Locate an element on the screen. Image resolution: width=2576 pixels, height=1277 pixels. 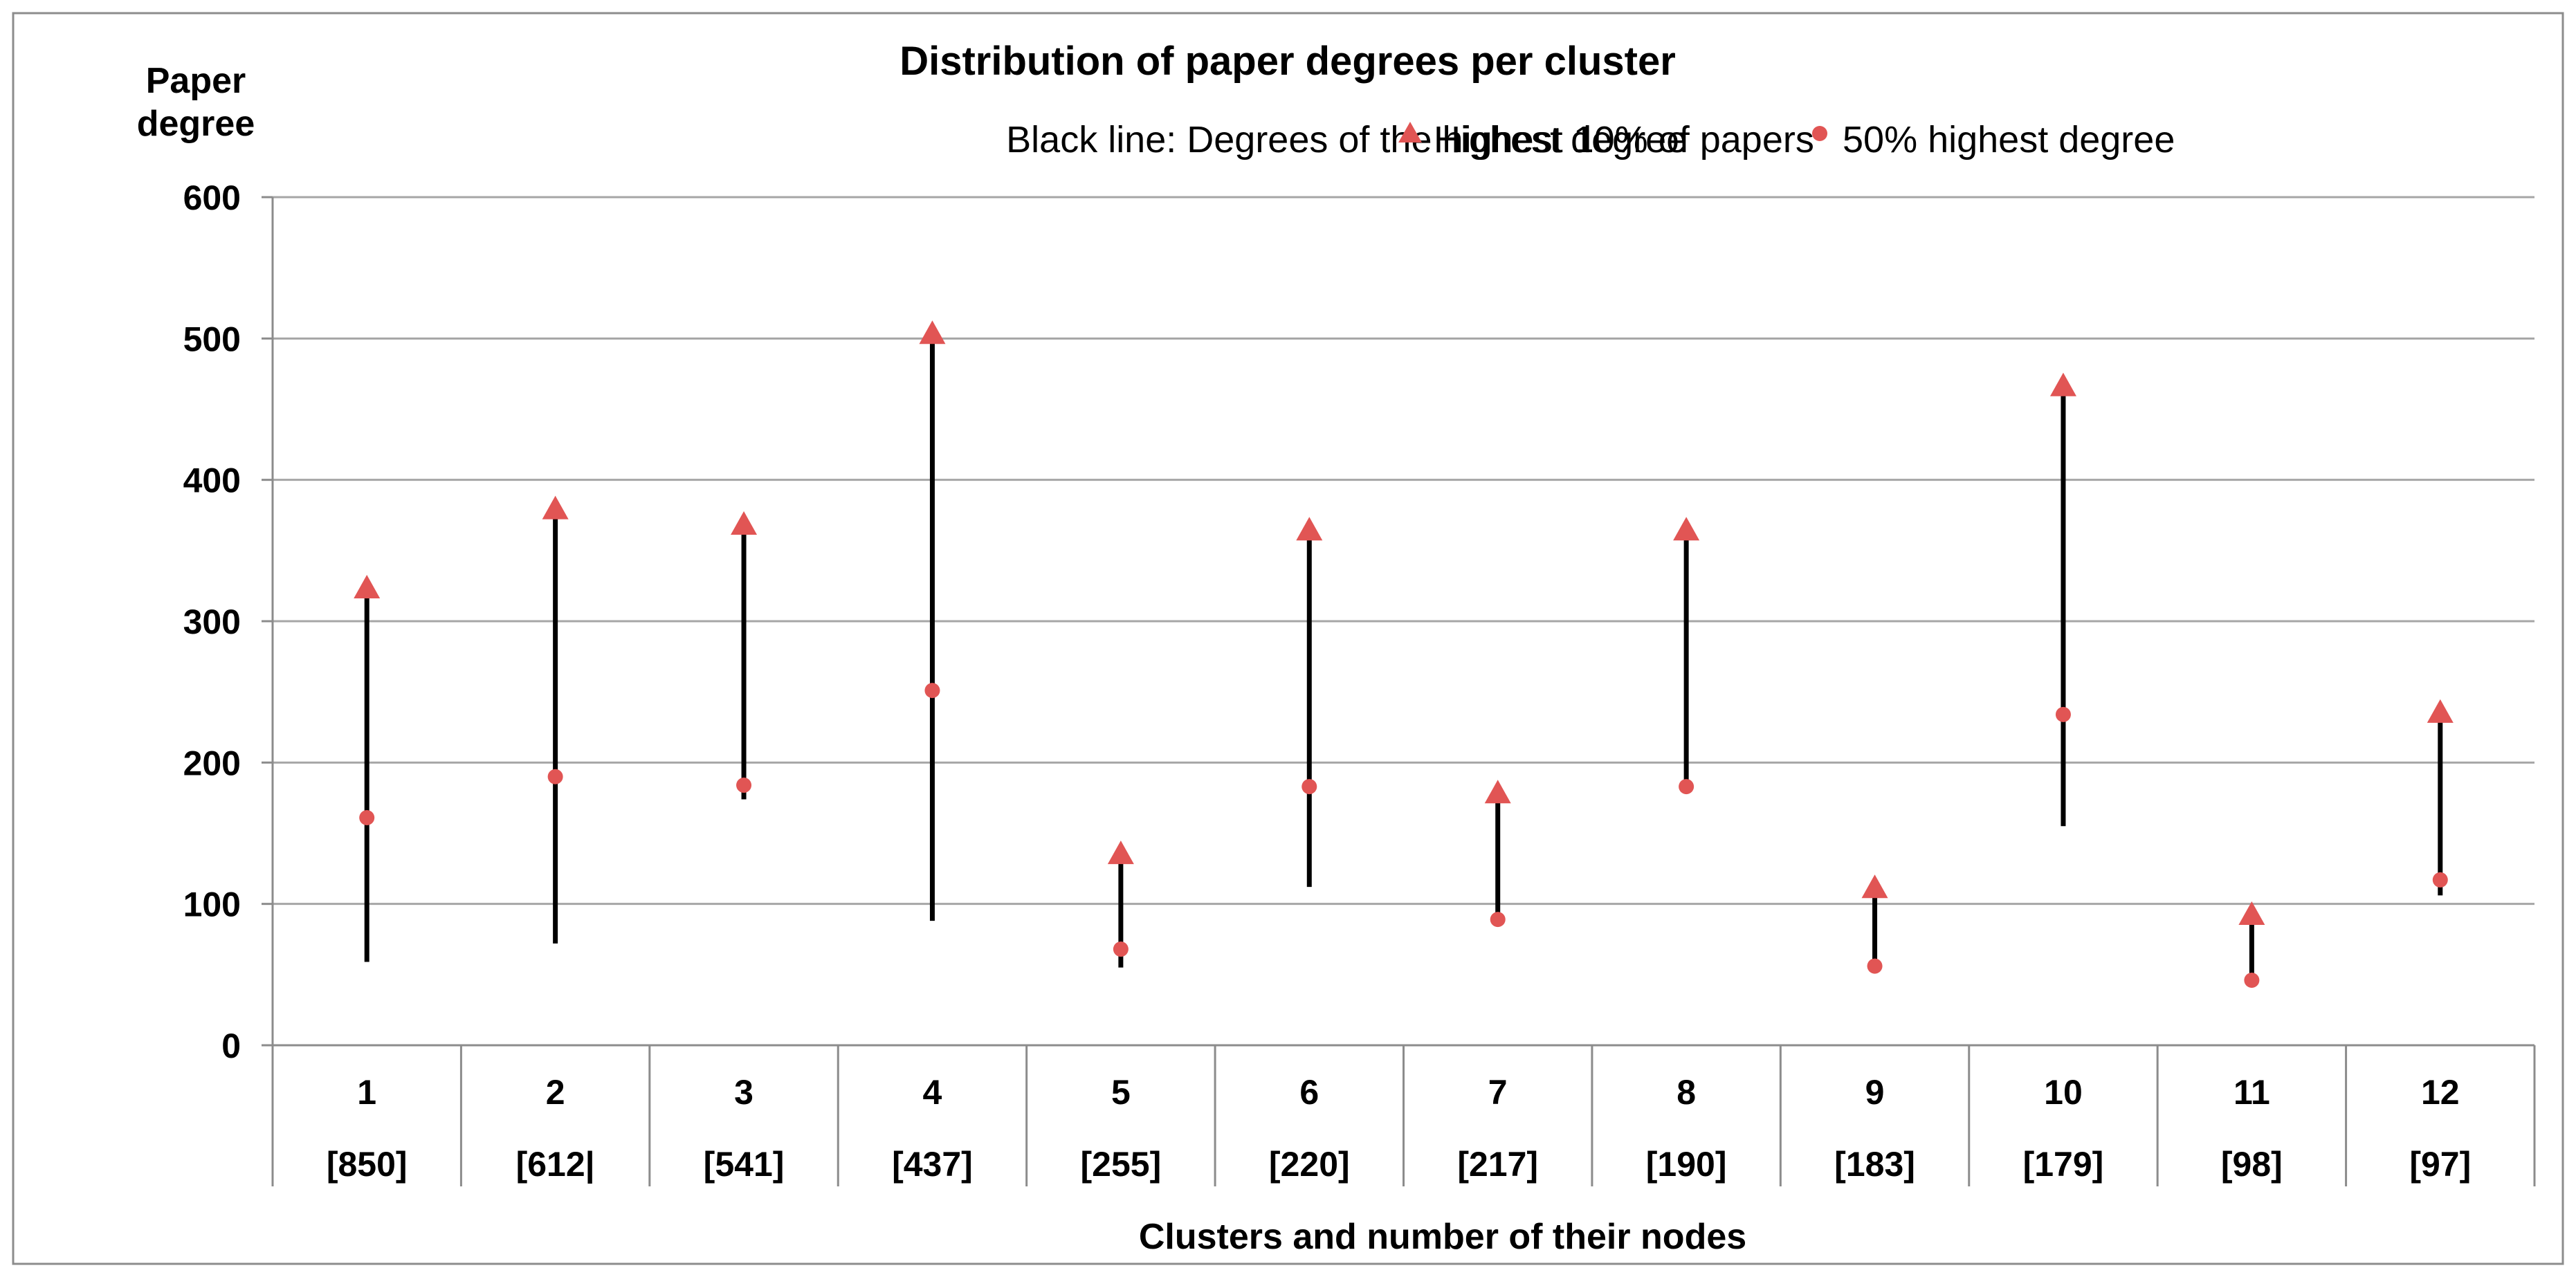
x-node-count-9: [183] is located at coordinates (1875, 1164).